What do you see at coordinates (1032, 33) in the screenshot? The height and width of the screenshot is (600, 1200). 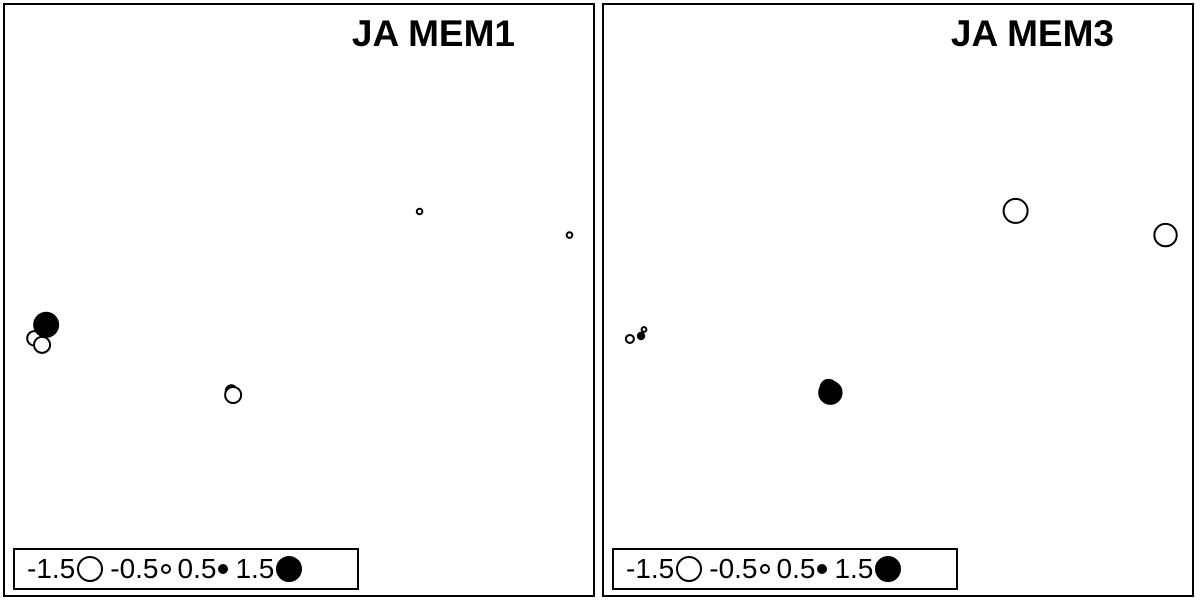 I see `chart-title: JA MEM3` at bounding box center [1032, 33].